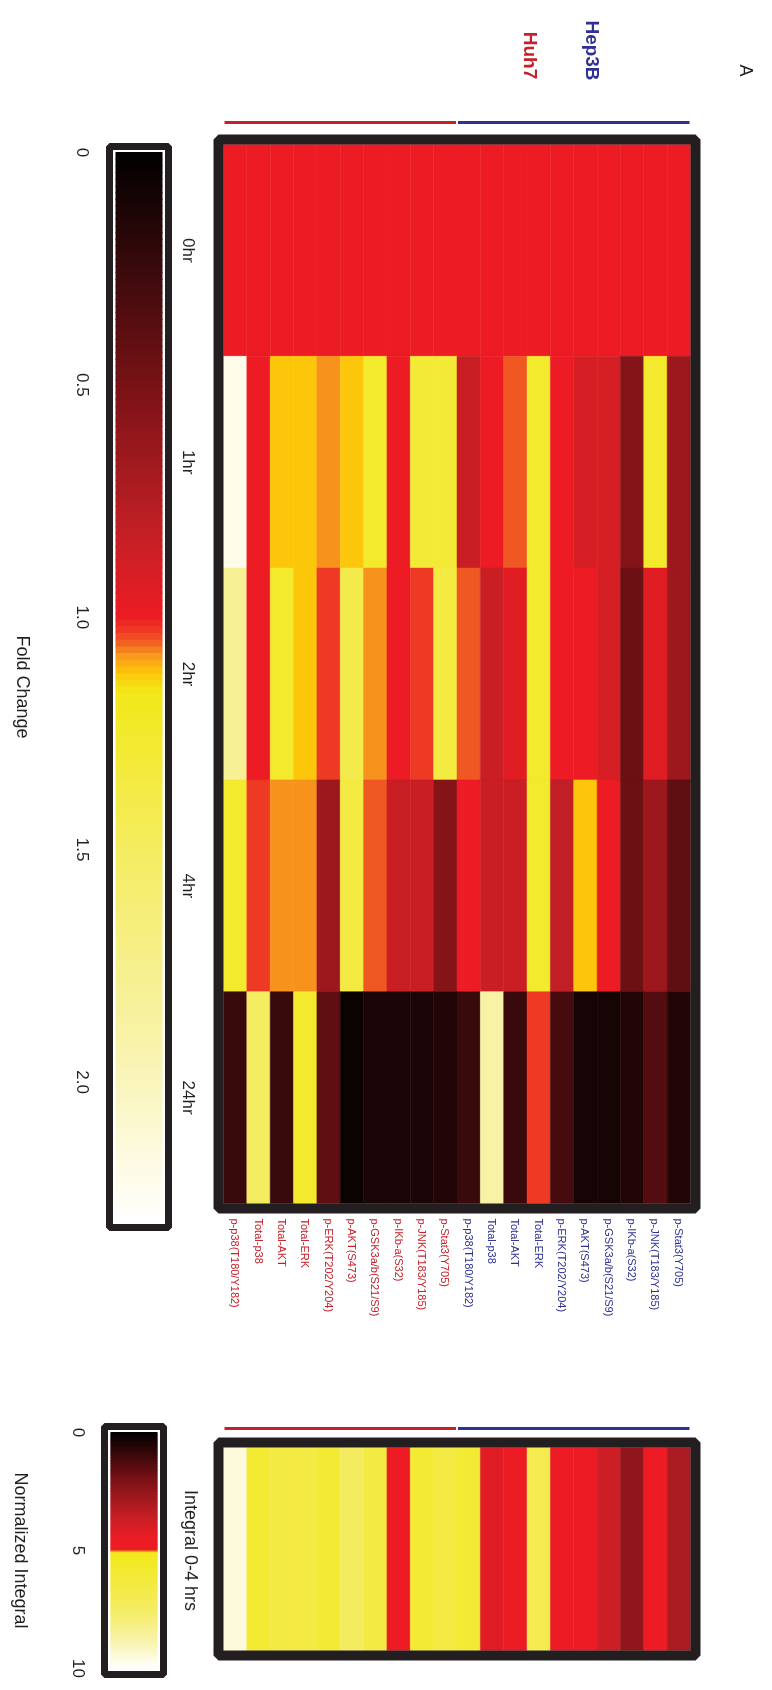  What do you see at coordinates (82, 385) in the screenshot?
I see `color-bar-label: 0.5` at bounding box center [82, 385].